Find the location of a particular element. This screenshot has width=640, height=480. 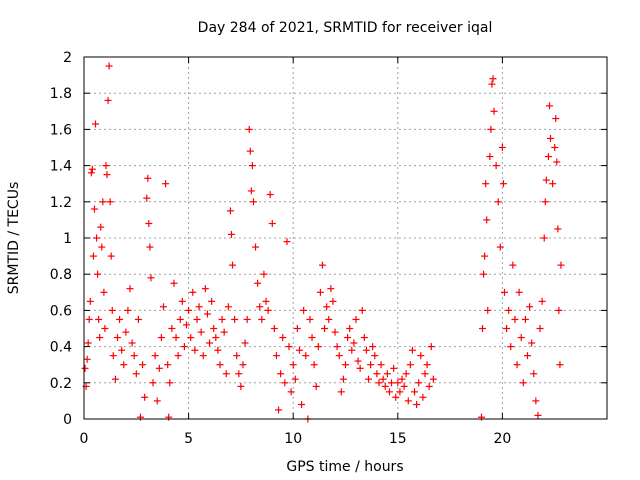

x-tick-label: 10 is located at coordinates (293, 439).